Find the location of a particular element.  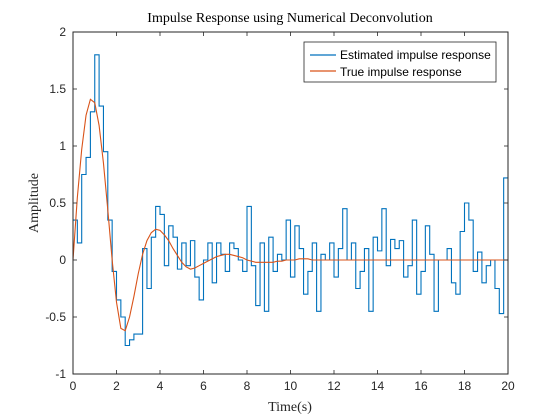

x-tick-label: 2 is located at coordinates (116, 386).